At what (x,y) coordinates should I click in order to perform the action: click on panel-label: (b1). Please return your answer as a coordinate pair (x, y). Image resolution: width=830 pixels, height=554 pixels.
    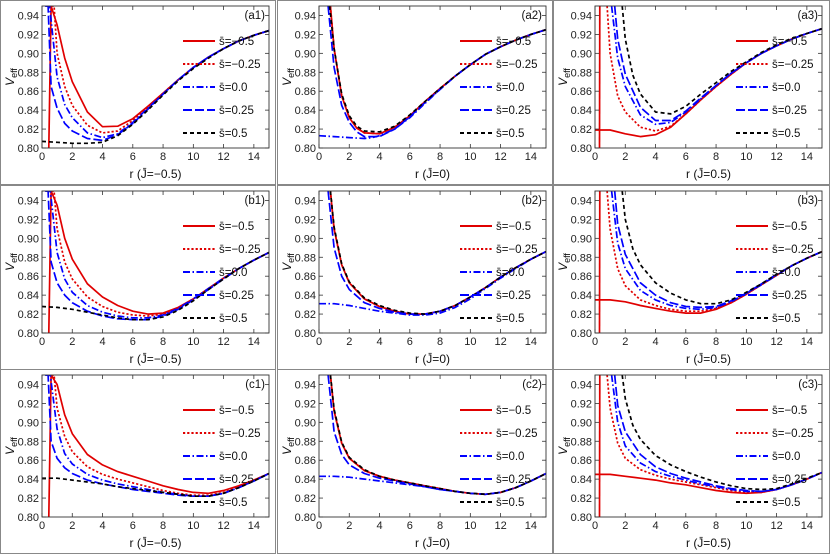
    Looking at the image, I should click on (255, 201).